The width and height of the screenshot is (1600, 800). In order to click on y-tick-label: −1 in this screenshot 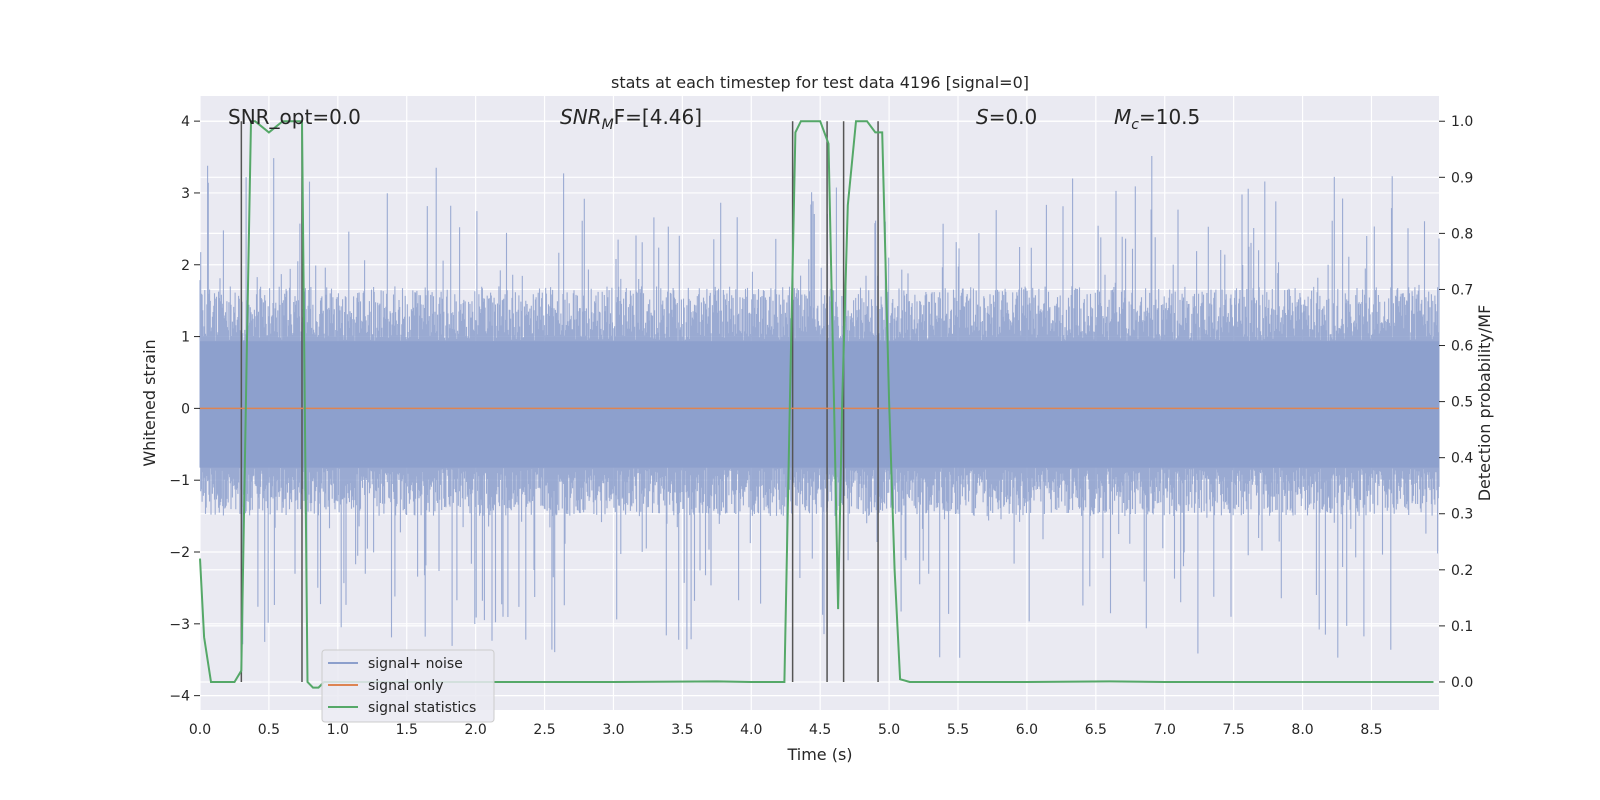, I will do `click(179, 481)`.